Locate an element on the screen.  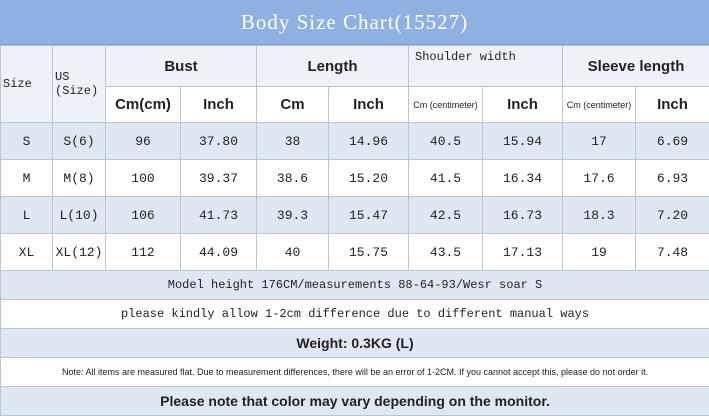
cell: 96 is located at coordinates (143, 141).